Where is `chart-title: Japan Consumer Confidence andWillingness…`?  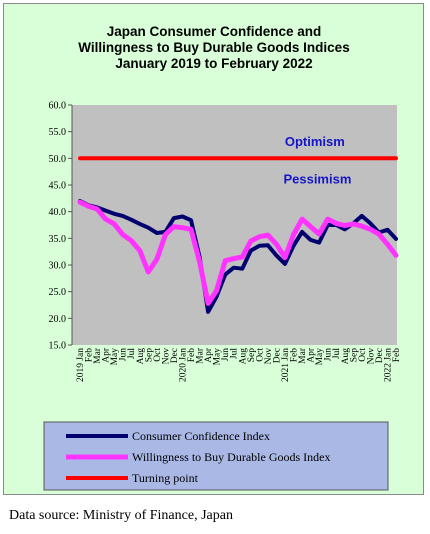
chart-title: Japan Consumer Confidence andWillingness… is located at coordinates (213, 47).